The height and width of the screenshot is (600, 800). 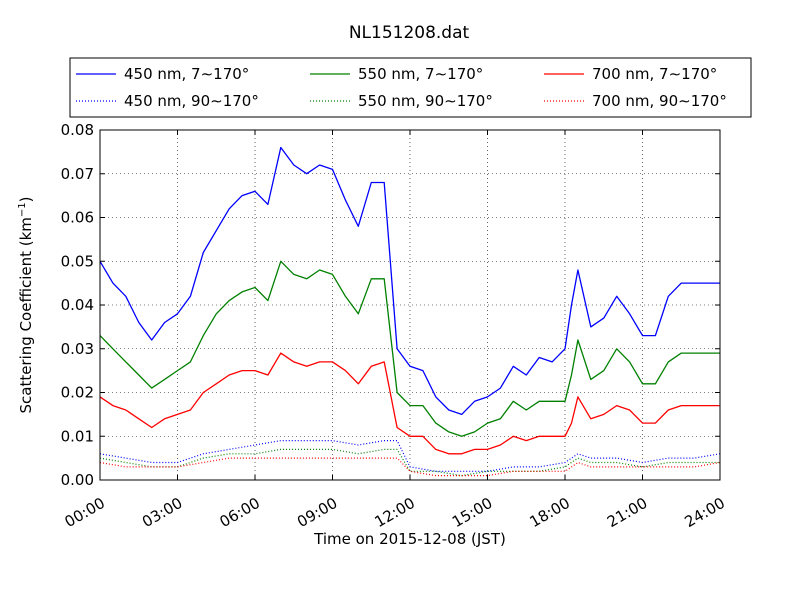 What do you see at coordinates (162, 512) in the screenshot?
I see `x-tick-label: 03:00` at bounding box center [162, 512].